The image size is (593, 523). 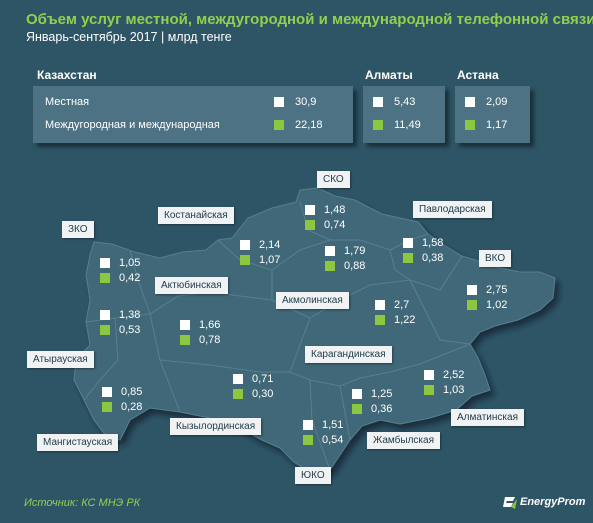 What do you see at coordinates (497, 125) in the screenshot?
I see `astana-longdistance-value: 1,17` at bounding box center [497, 125].